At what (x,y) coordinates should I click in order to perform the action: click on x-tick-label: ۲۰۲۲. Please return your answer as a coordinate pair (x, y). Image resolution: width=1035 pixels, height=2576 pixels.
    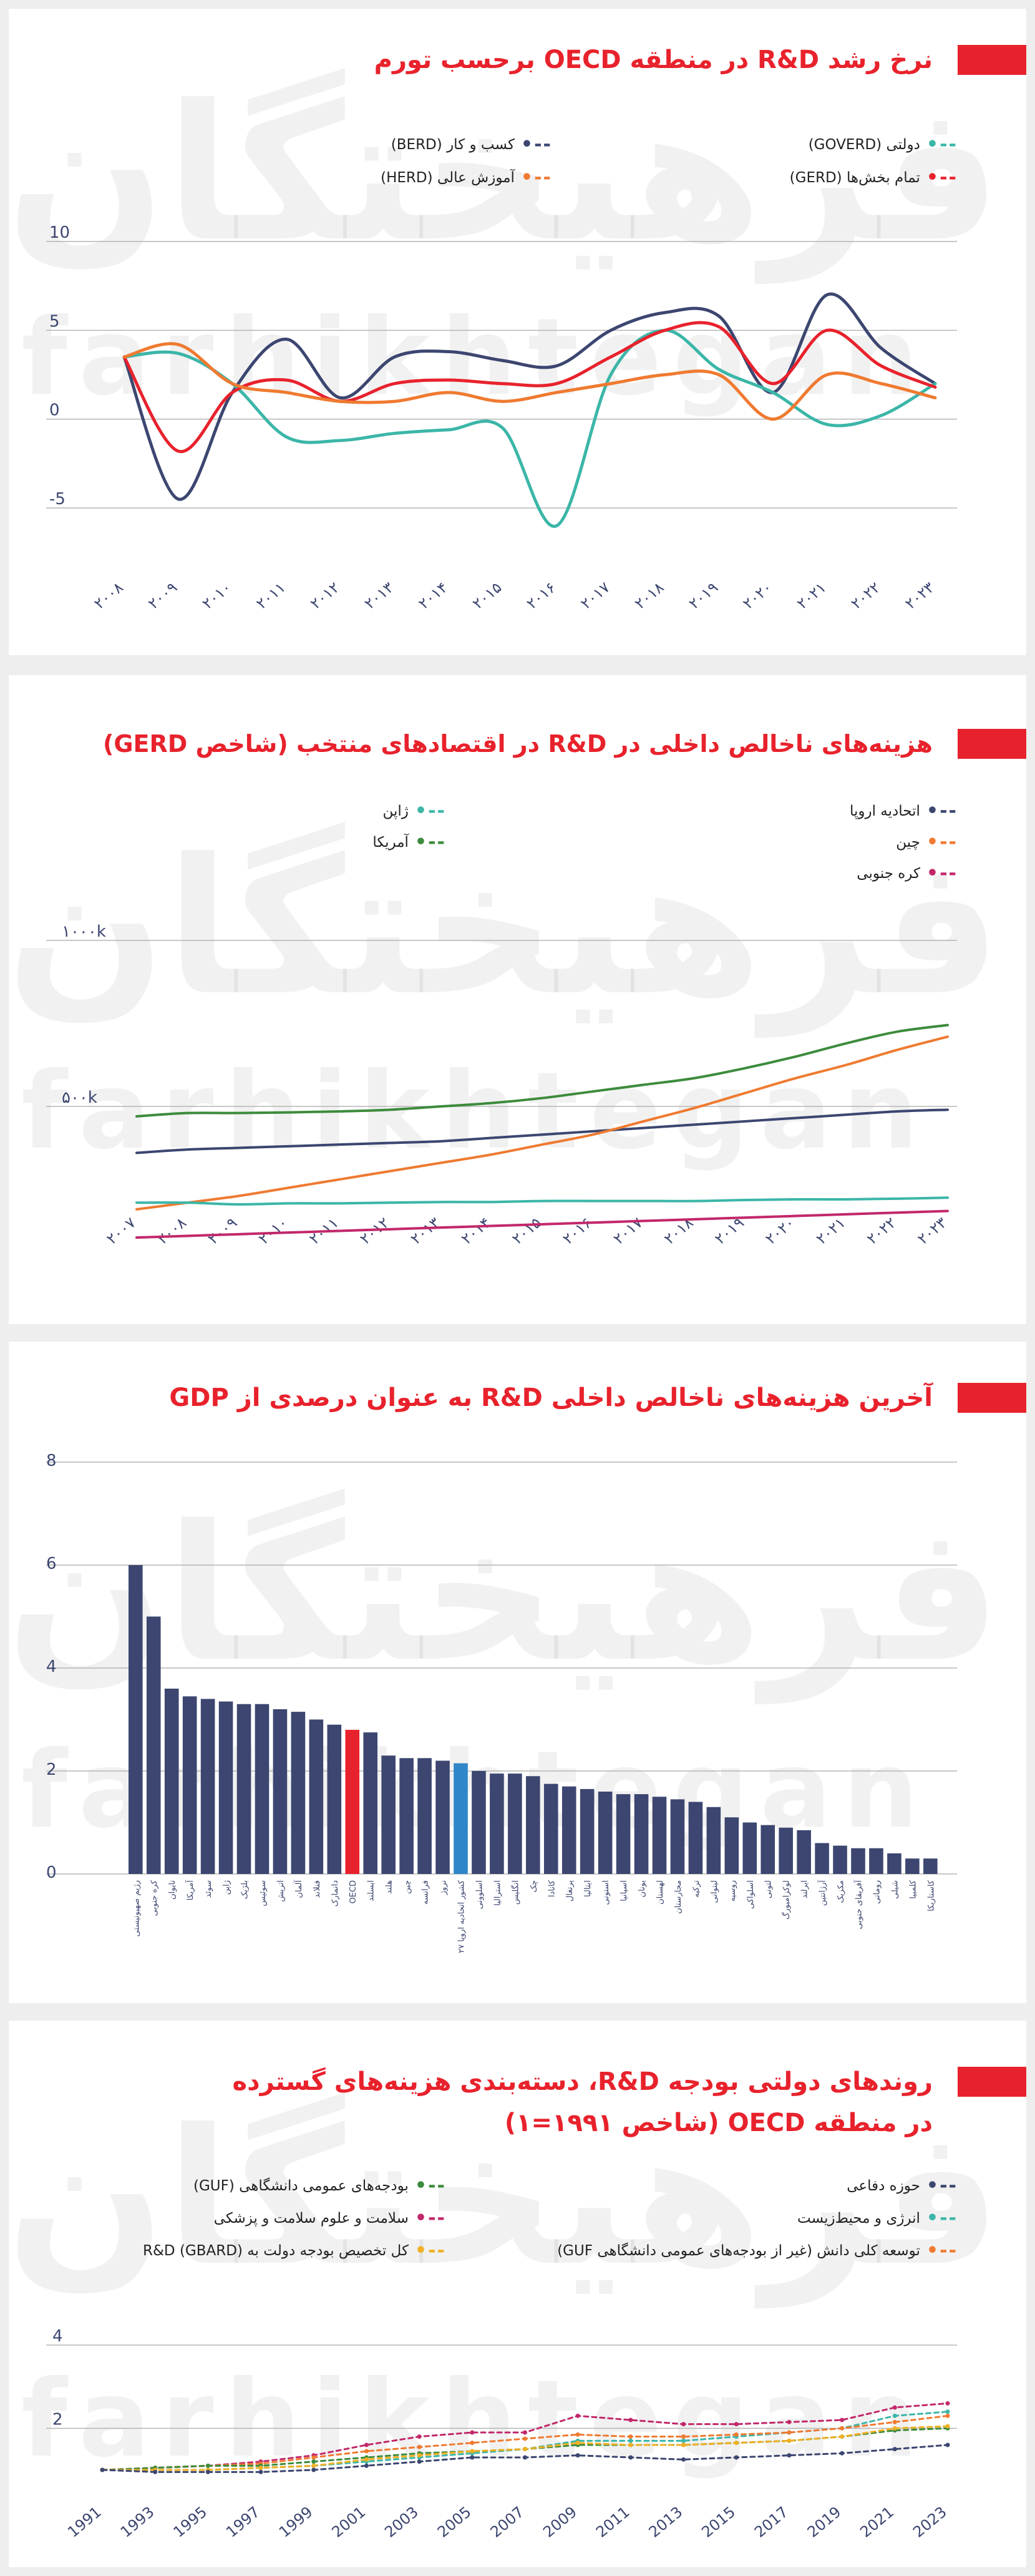
    Looking at the image, I should click on (881, 1231).